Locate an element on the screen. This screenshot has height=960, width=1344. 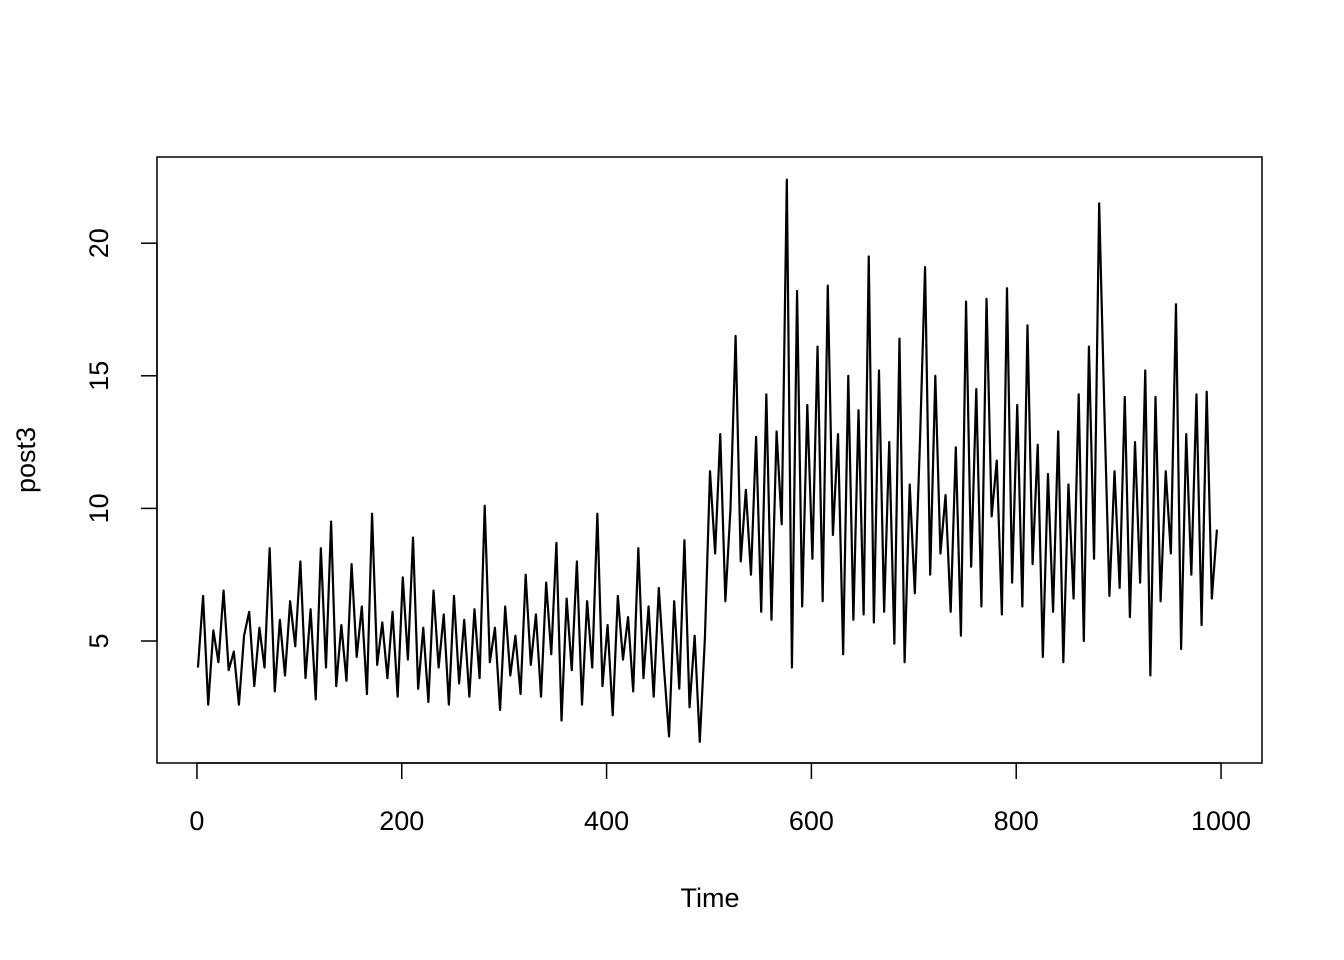
y-axis-label: post3 is located at coordinates (26, 460).